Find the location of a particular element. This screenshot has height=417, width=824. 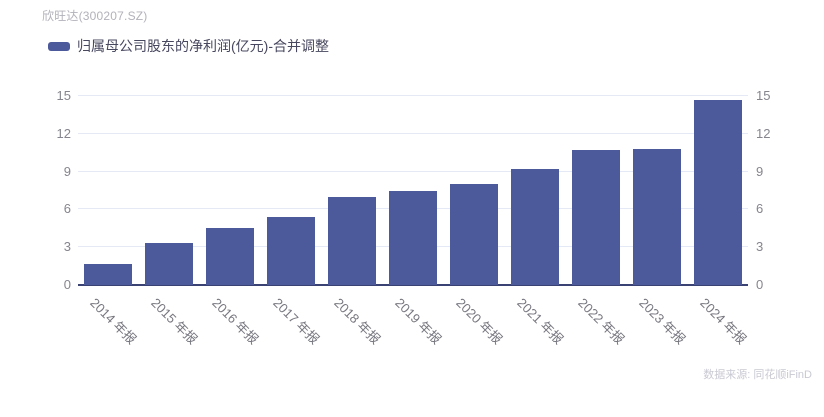

y-tick-left-6: 6 is located at coordinates (67, 209).